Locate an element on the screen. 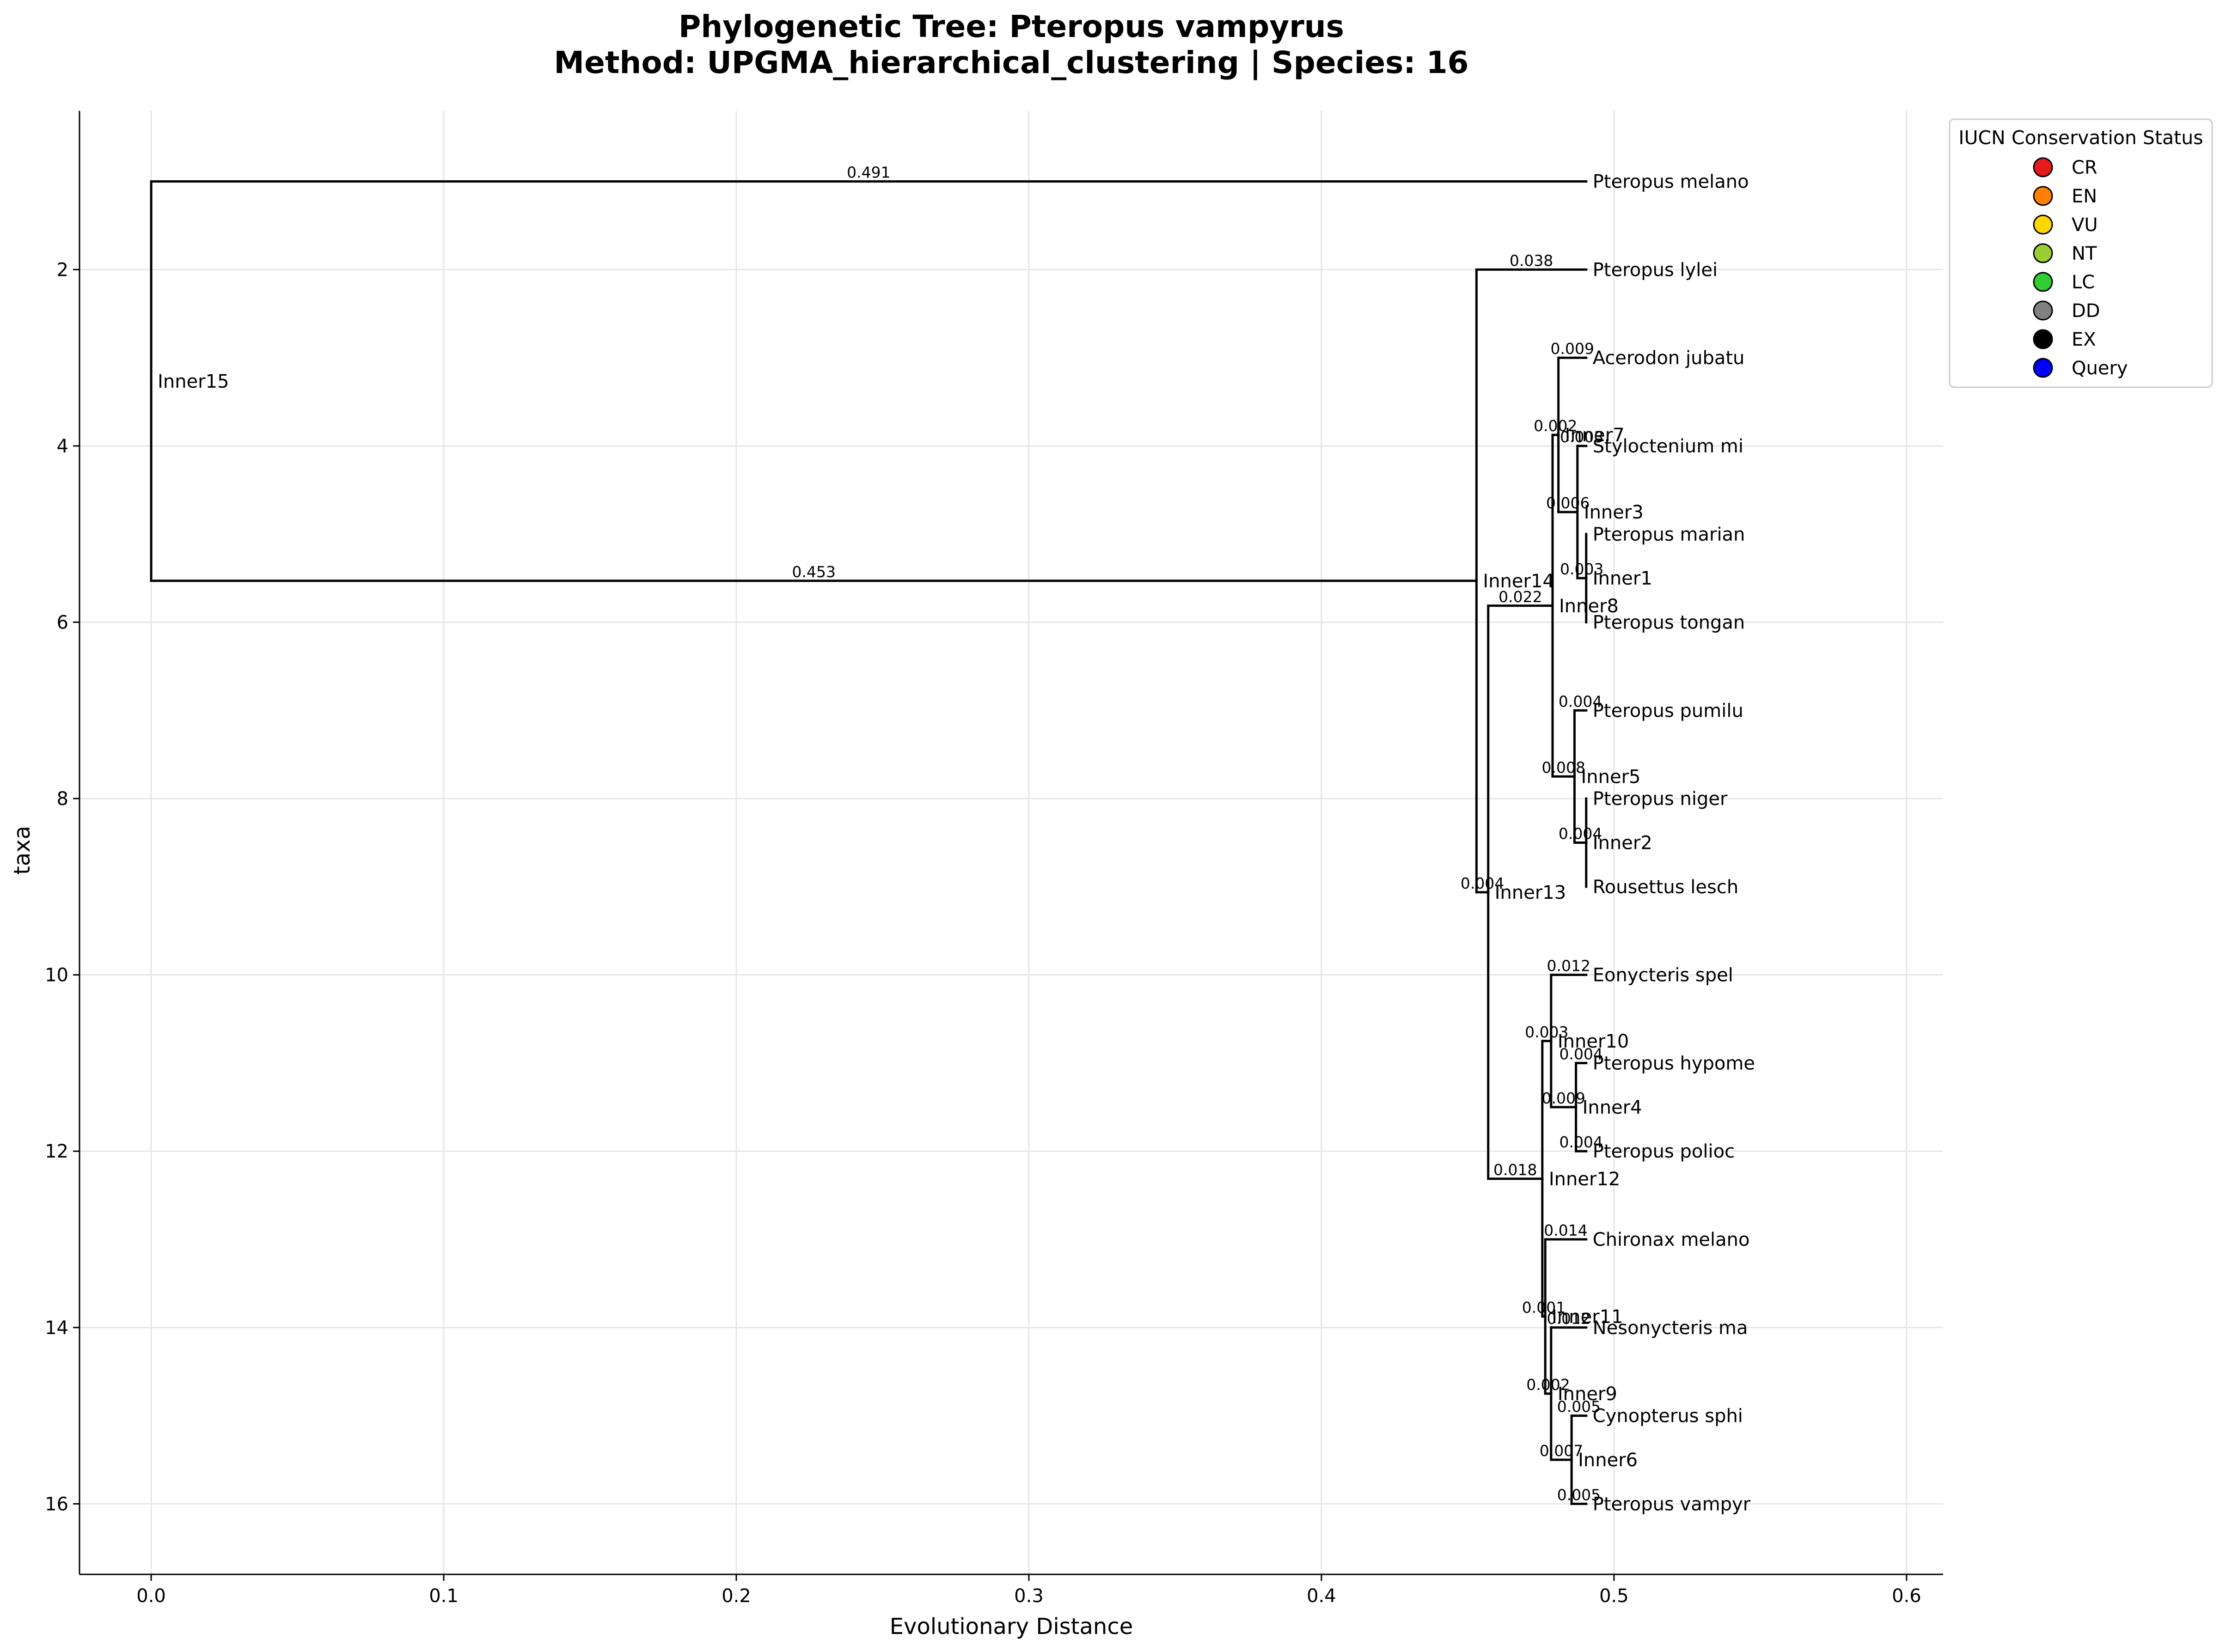 The height and width of the screenshot is (1652, 2226). y-tick-label: 12 is located at coordinates (56, 1151).